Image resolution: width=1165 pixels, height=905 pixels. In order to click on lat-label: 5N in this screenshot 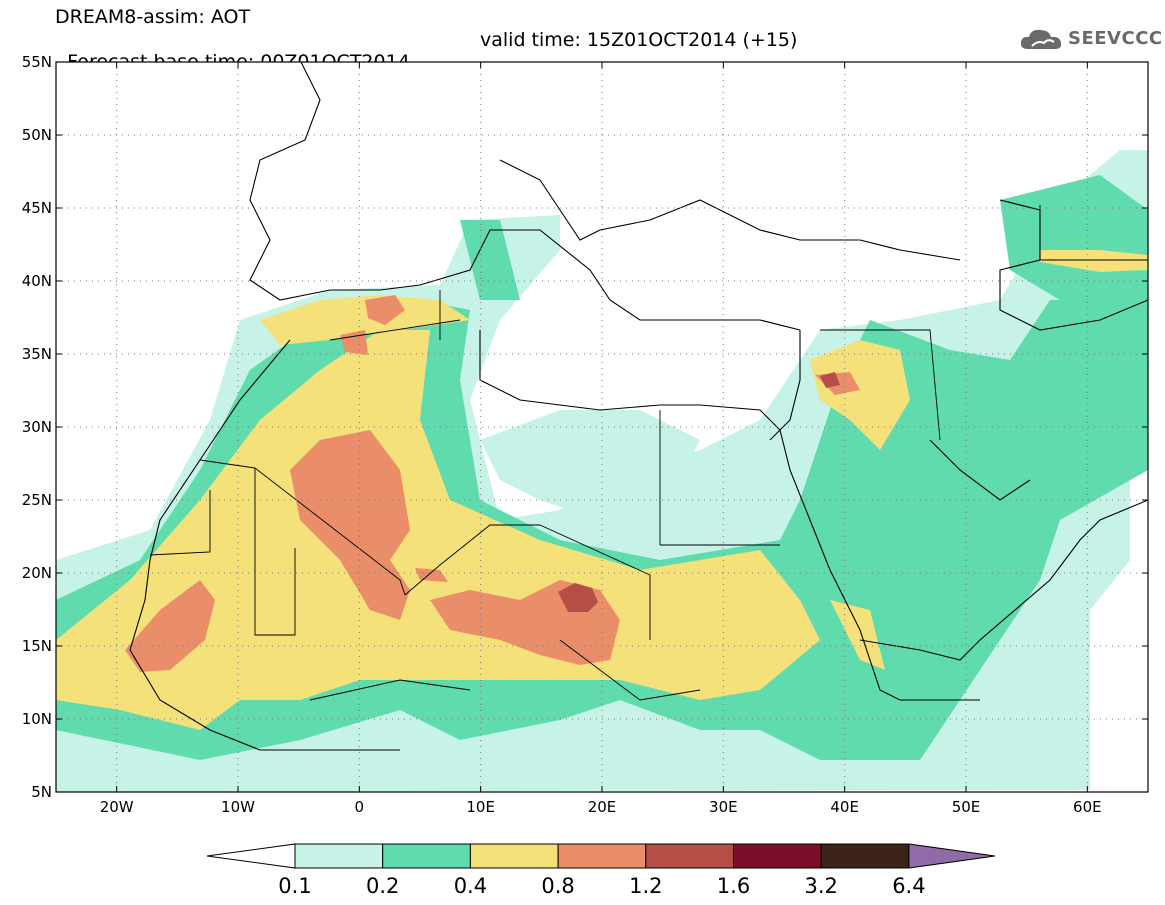, I will do `click(41, 792)`.